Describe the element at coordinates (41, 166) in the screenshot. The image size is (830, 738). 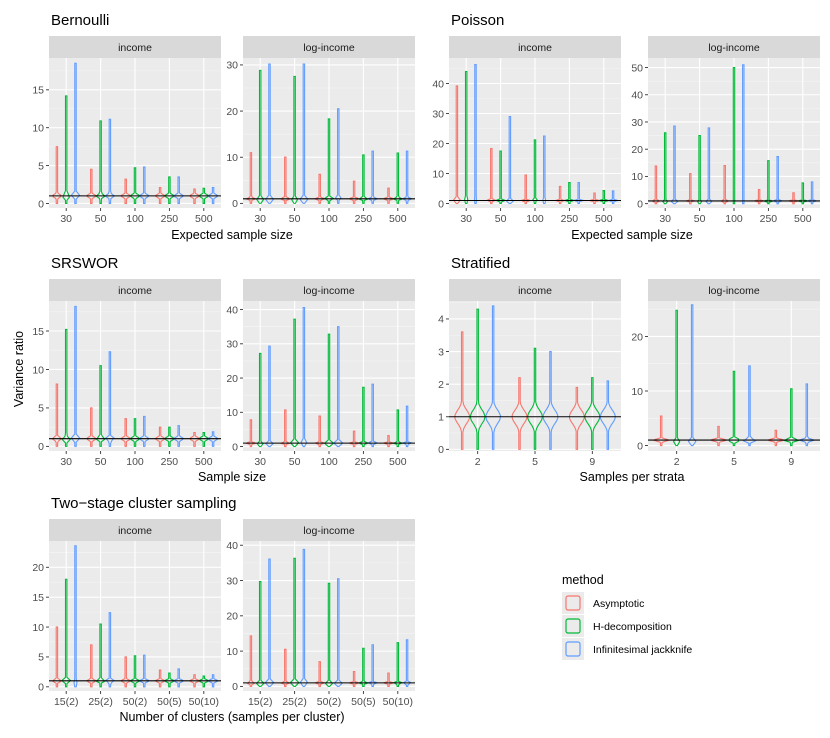
I see `y-tick-label: 5` at that location.